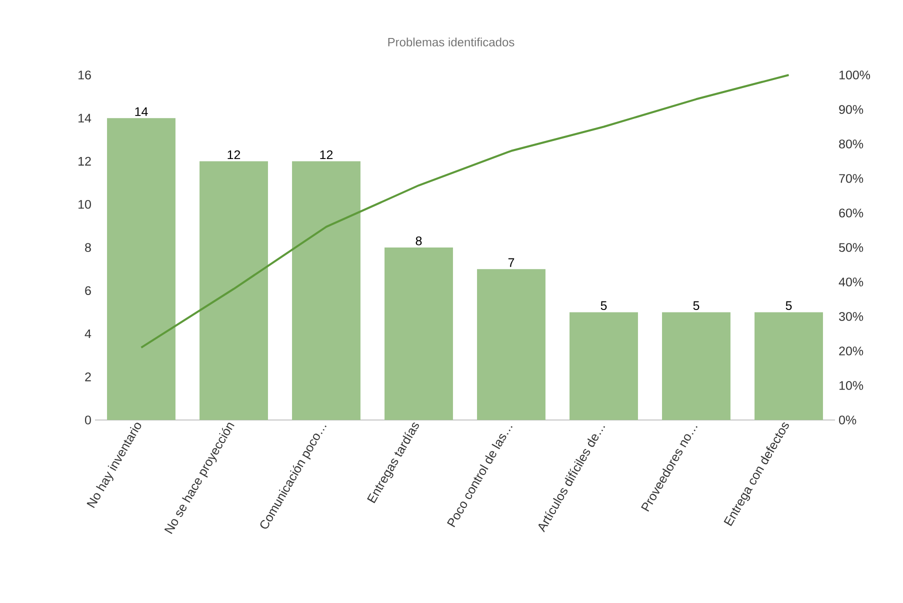 The width and height of the screenshot is (903, 603). What do you see at coordinates (451, 42) in the screenshot?
I see `chart-title: Problemas identificados` at bounding box center [451, 42].